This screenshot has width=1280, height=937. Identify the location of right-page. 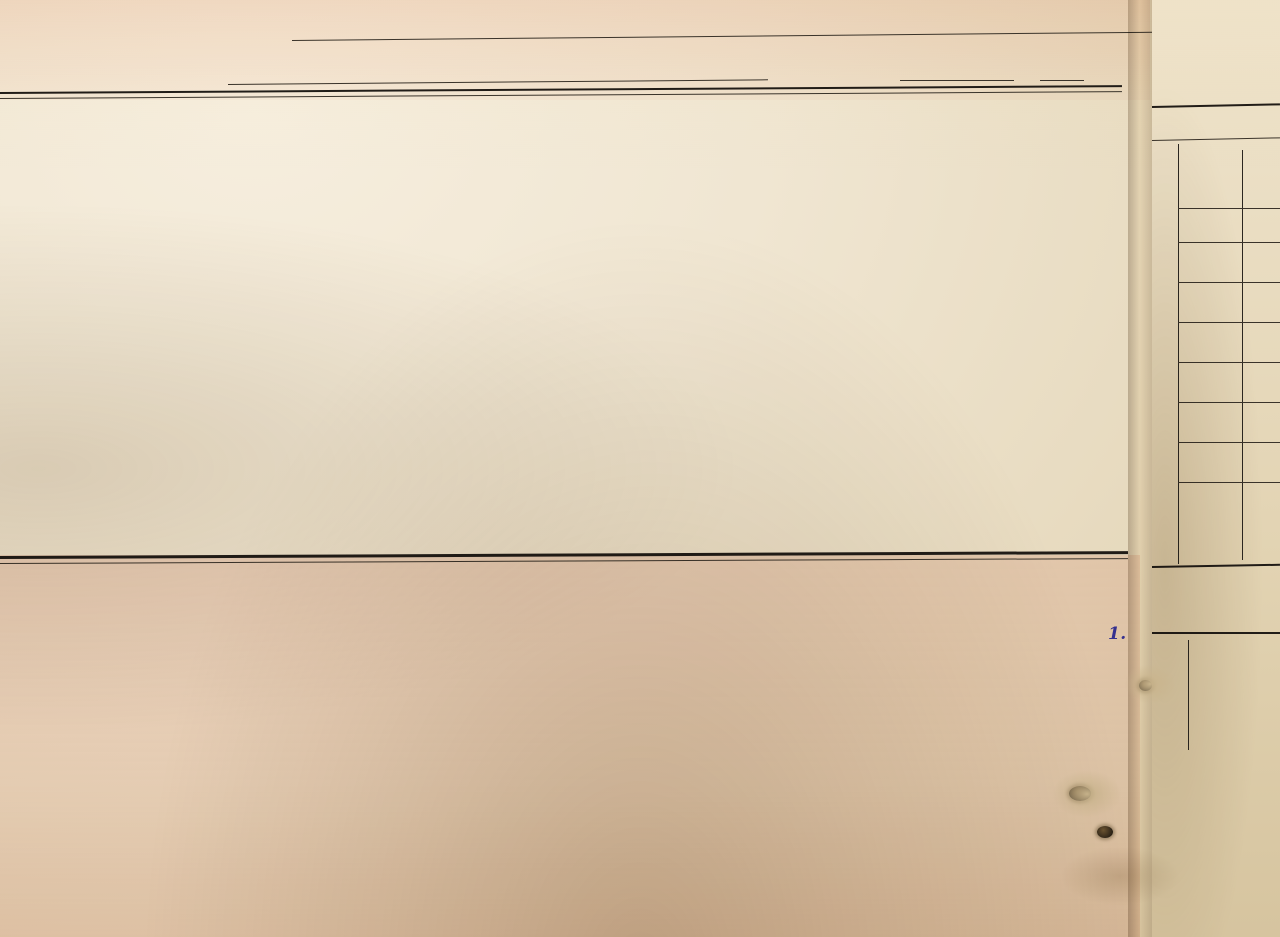
(1215, 468).